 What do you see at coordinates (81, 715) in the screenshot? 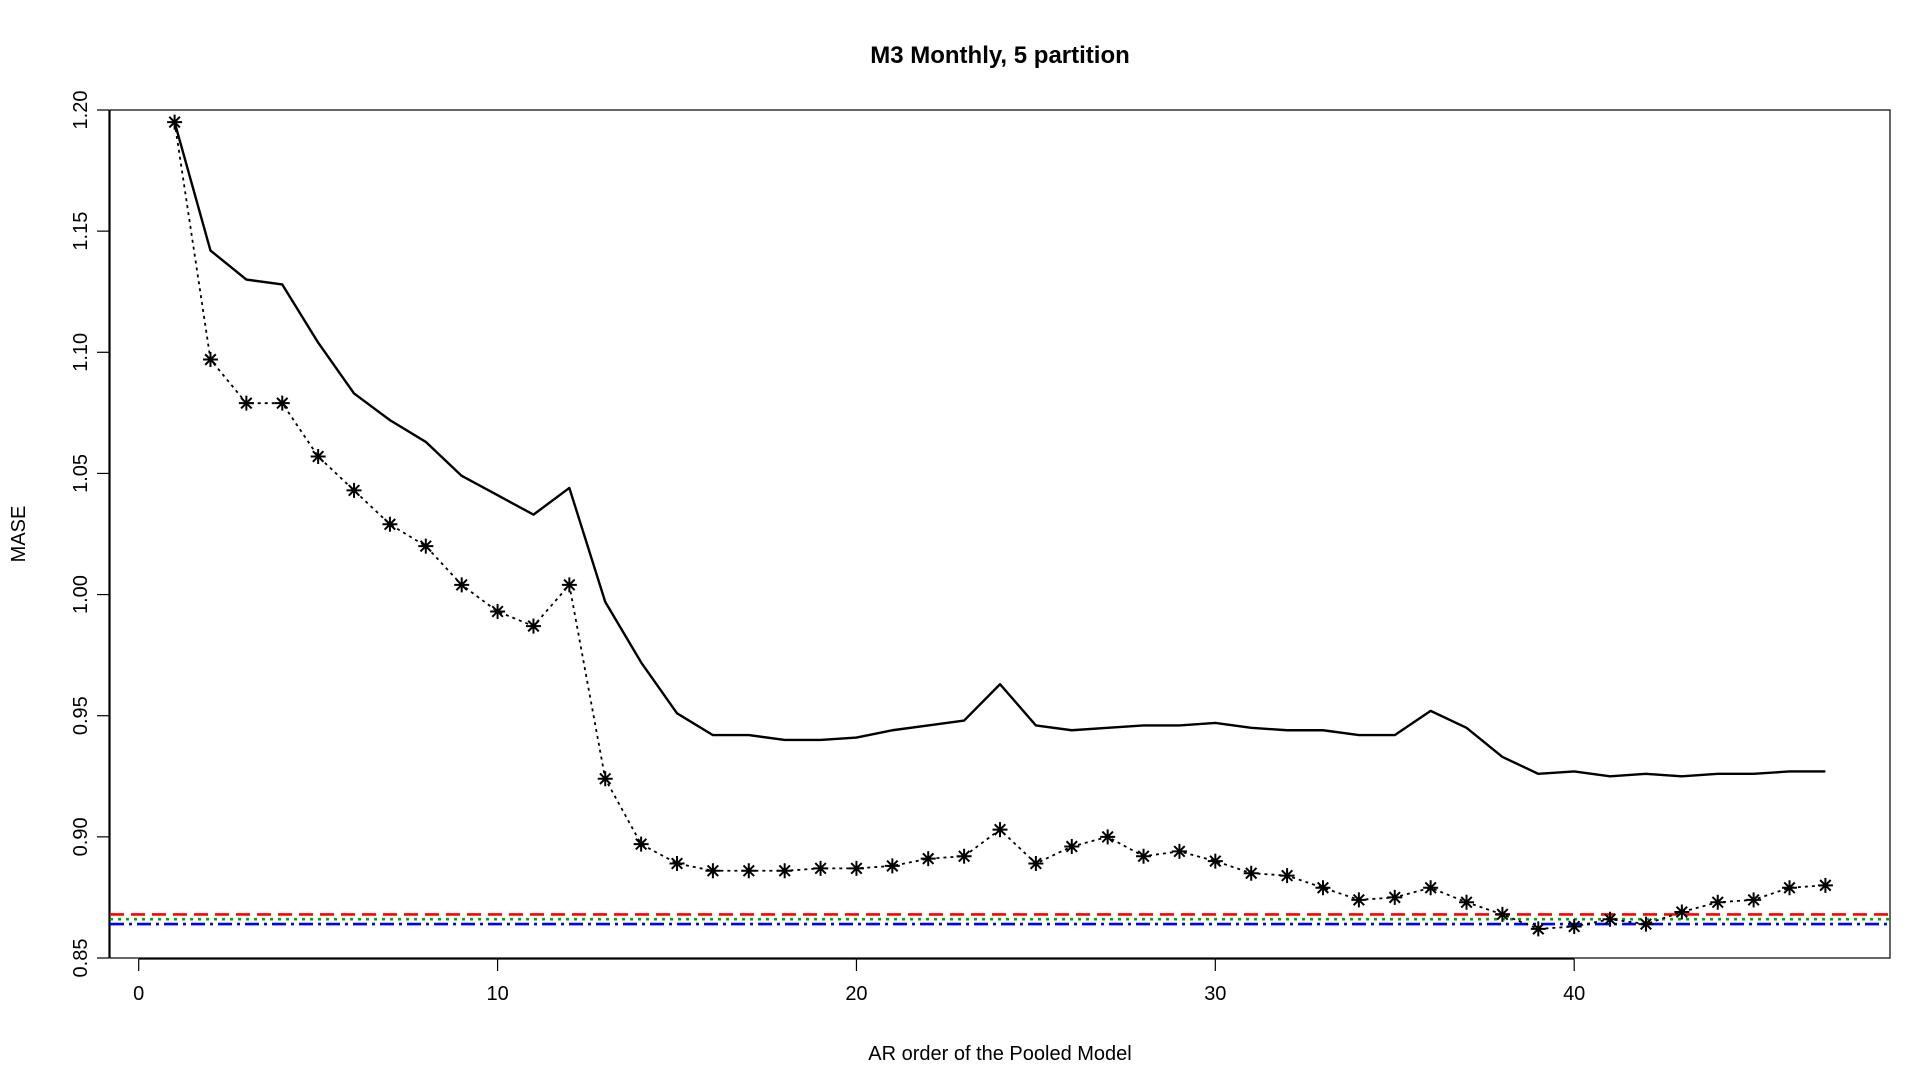
I see `y-tick-label: 0.95` at bounding box center [81, 715].